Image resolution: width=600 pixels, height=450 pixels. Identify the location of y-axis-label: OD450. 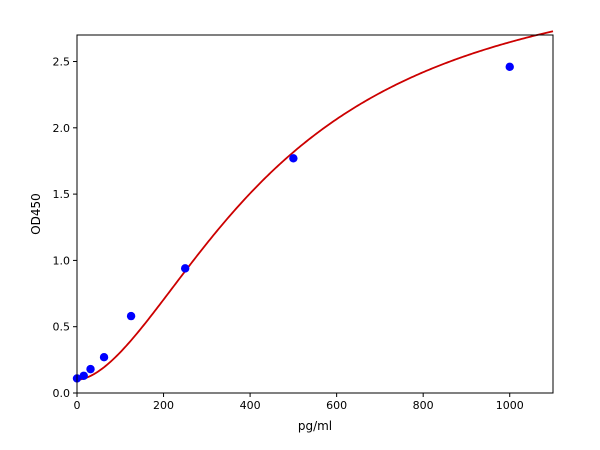
(36, 214).